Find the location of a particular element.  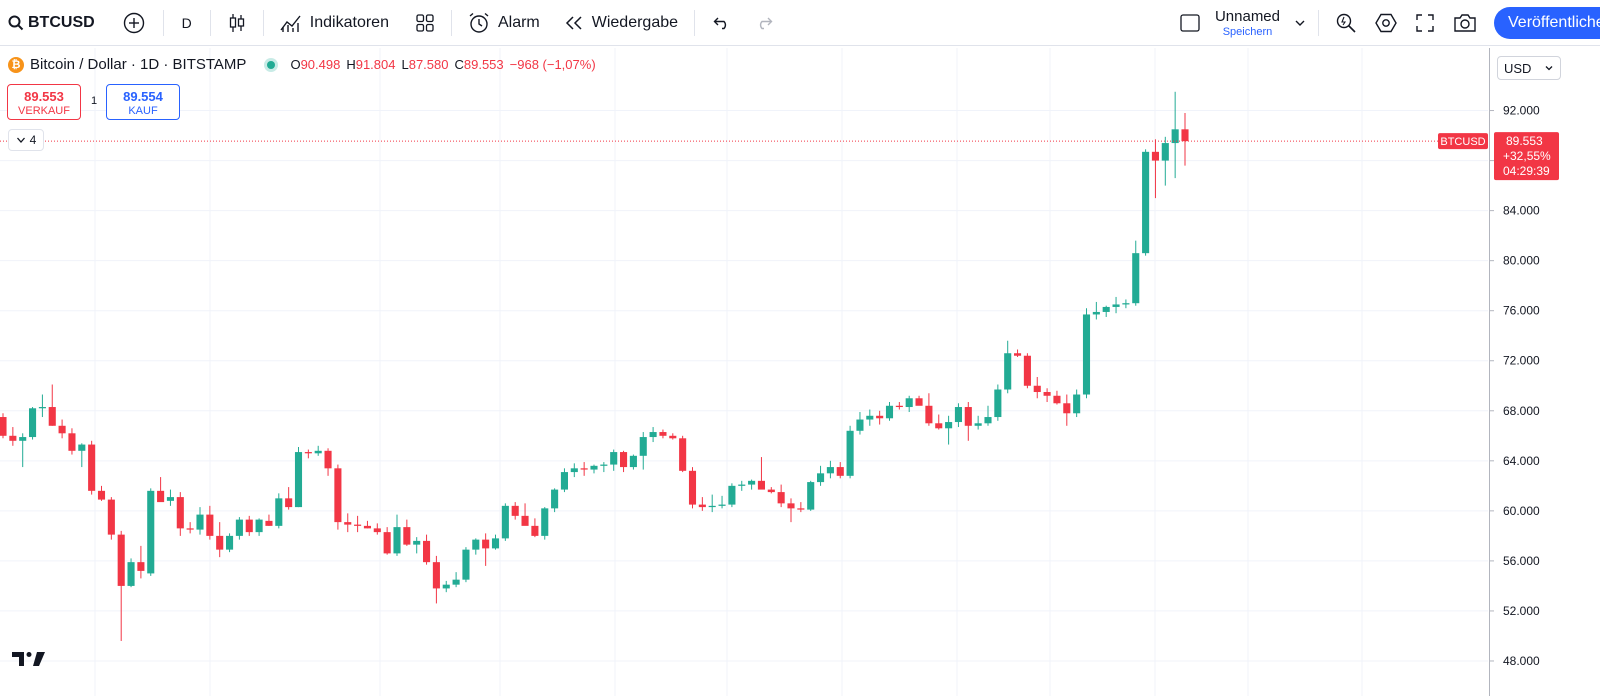

tradingview-logo-icon is located at coordinates (29, 658).